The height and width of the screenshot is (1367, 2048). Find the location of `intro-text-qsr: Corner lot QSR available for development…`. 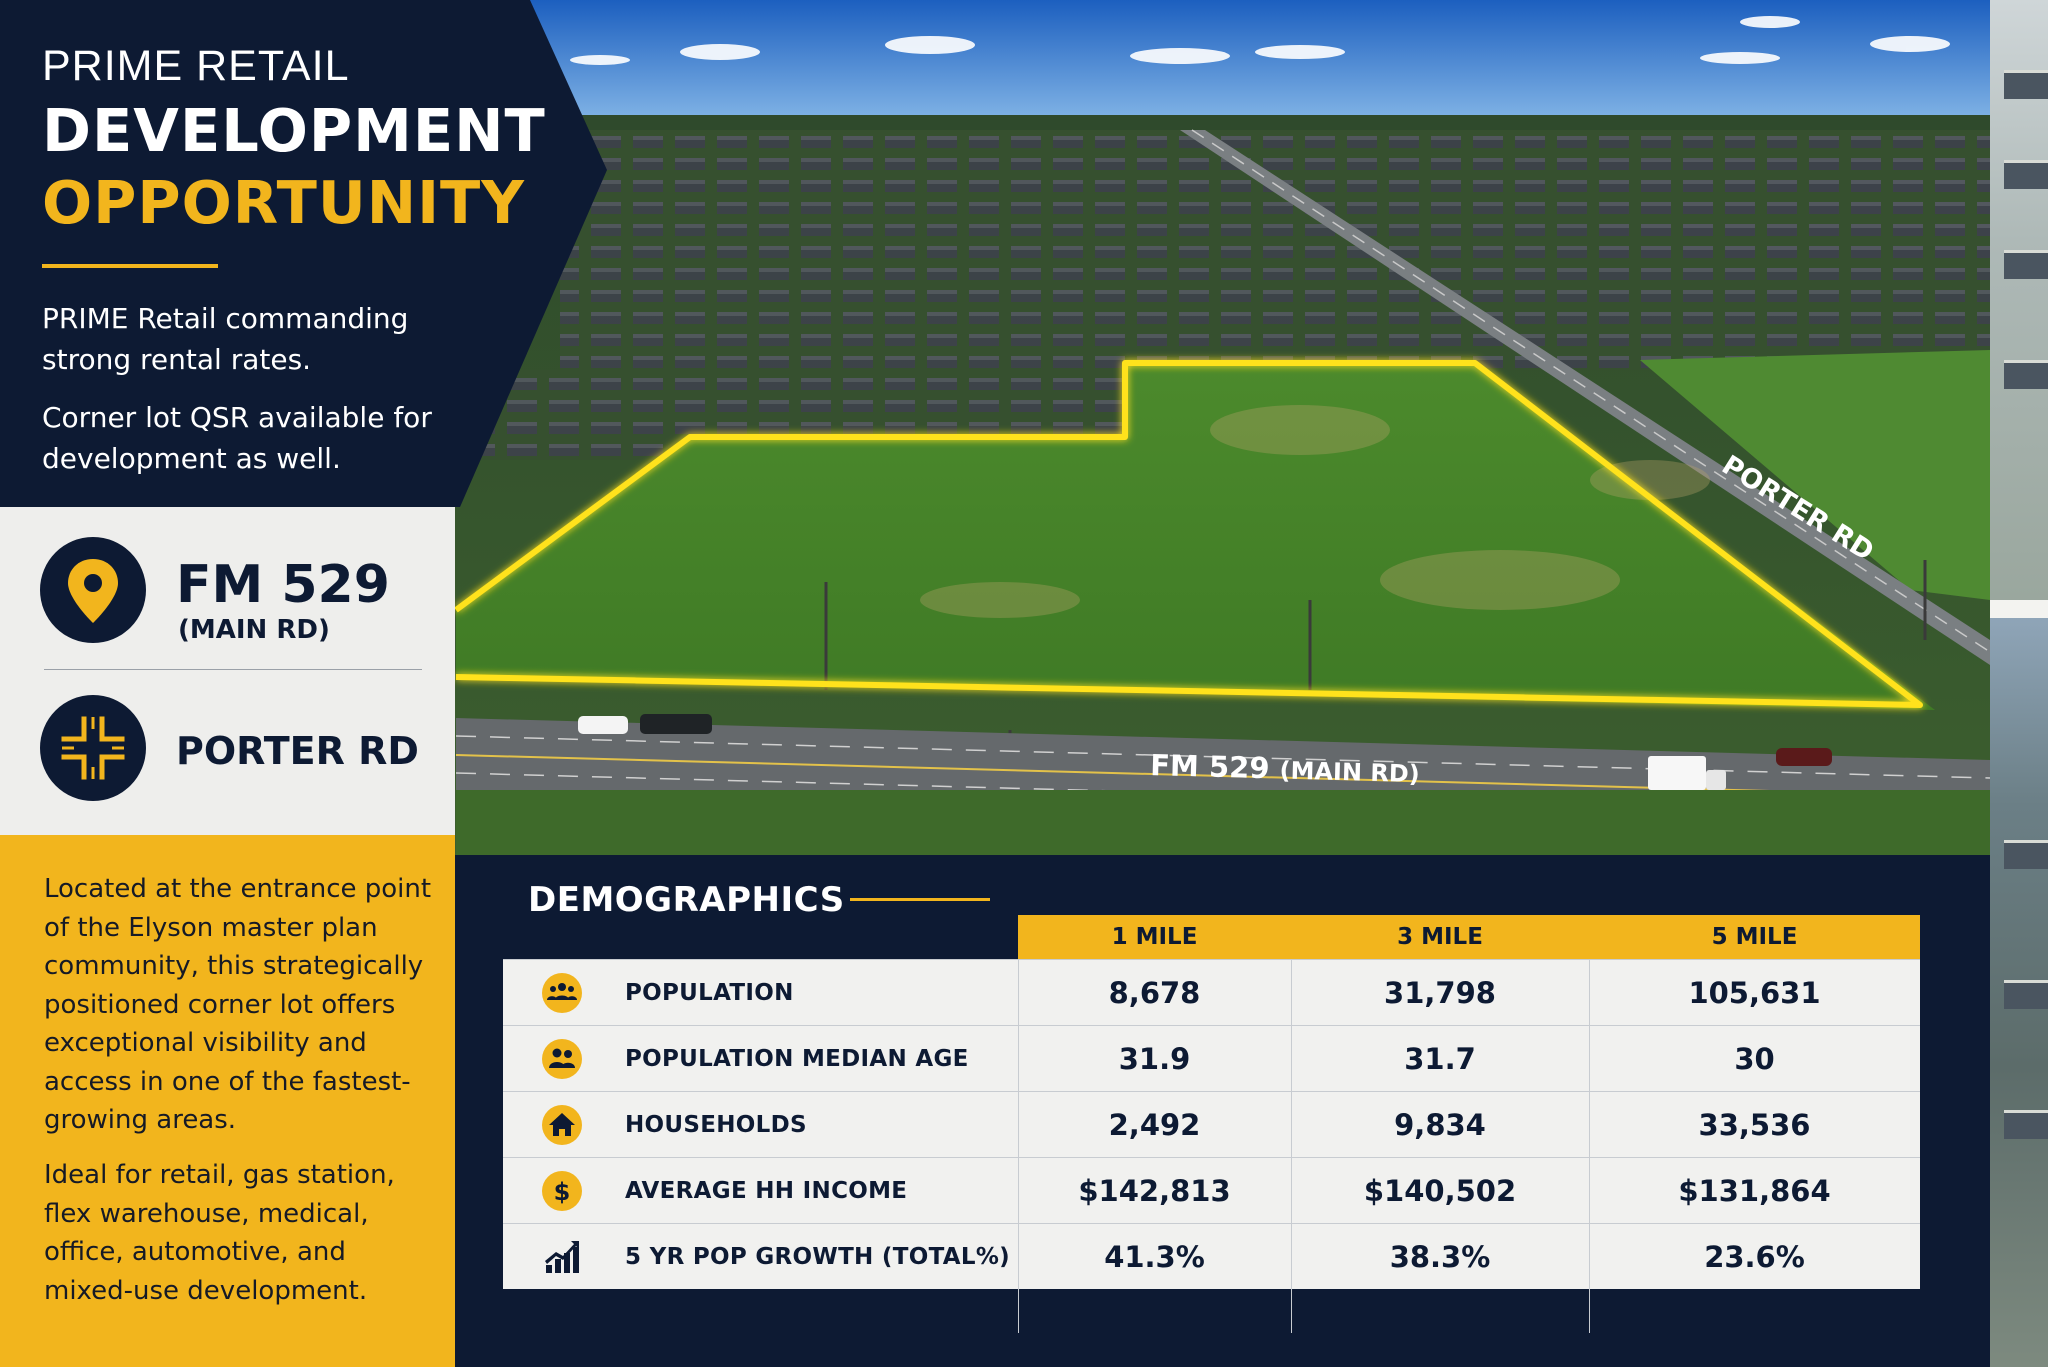

intro-text-qsr: Corner lot QSR available for development… is located at coordinates (237, 438).